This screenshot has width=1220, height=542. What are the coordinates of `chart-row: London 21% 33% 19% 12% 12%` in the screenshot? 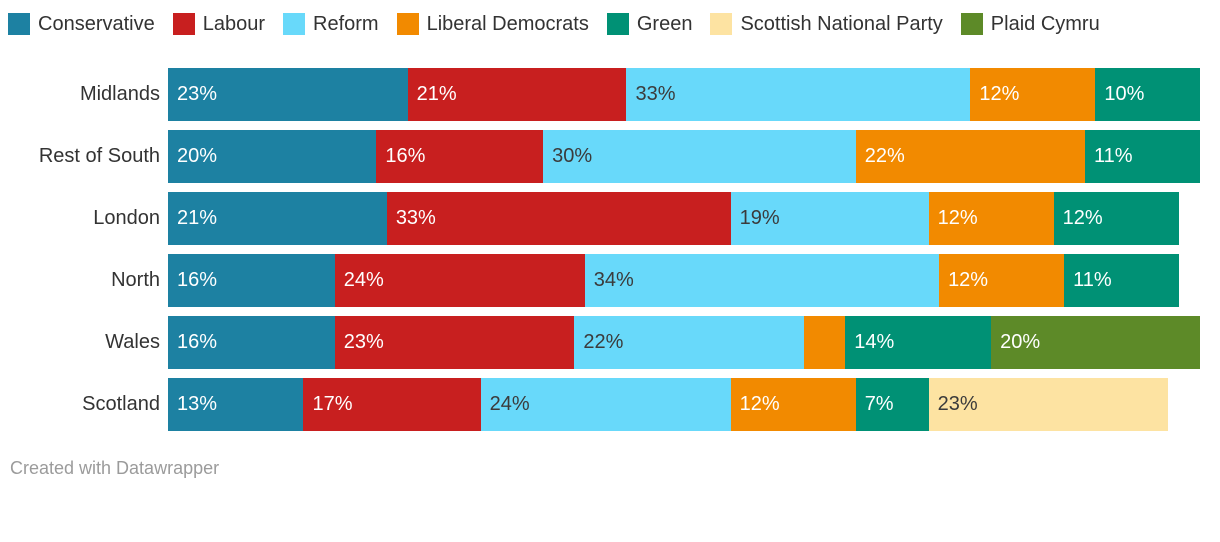 It's located at (610, 218).